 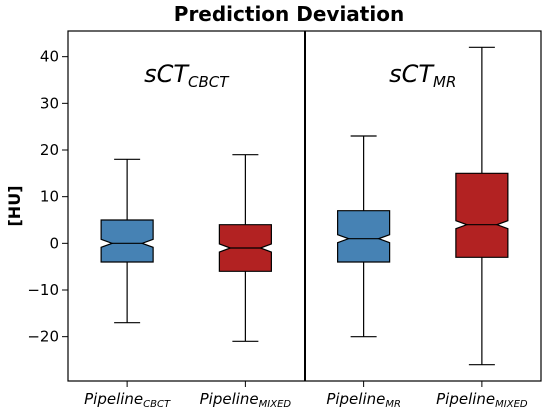 I want to click on panel-label-2: sCTMR, so click(x=422, y=75).